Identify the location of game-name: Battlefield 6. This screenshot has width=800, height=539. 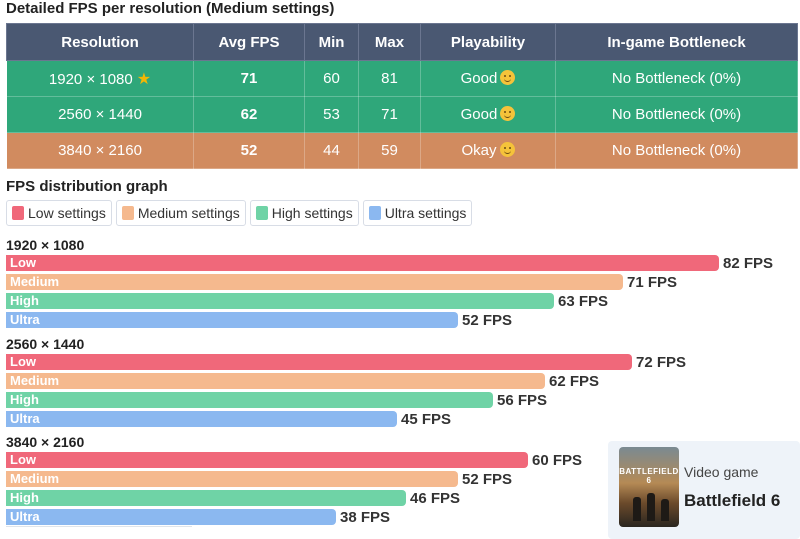
(732, 500).